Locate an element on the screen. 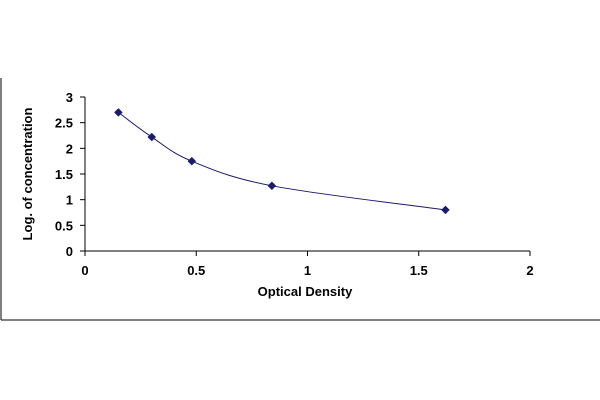  y-tick-label: 2.5 is located at coordinates (64, 123).